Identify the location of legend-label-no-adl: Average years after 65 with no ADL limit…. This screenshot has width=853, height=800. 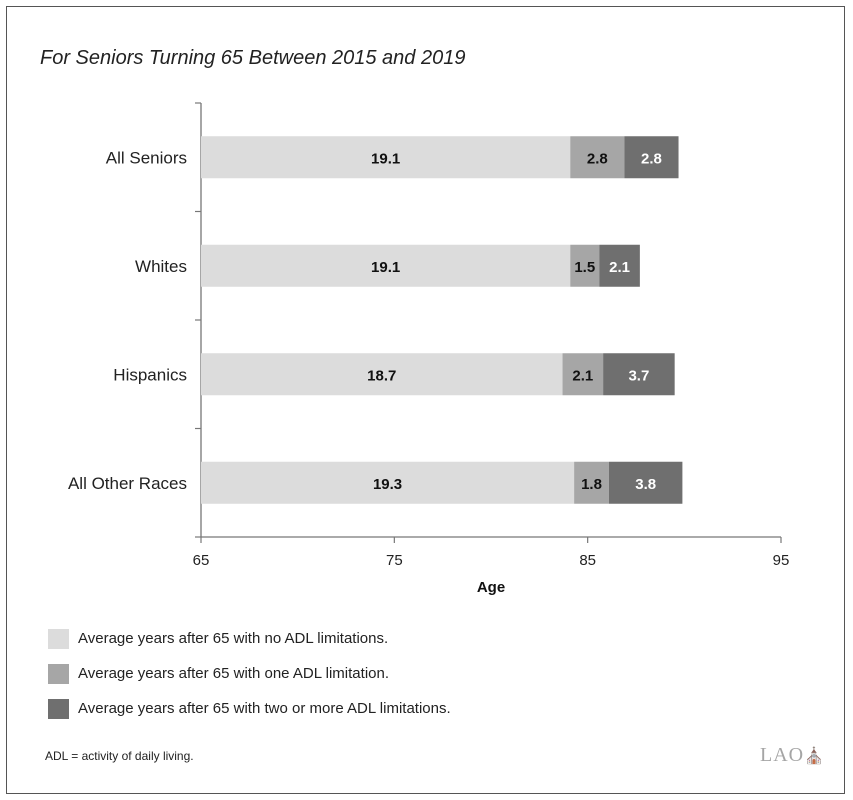
(233, 638).